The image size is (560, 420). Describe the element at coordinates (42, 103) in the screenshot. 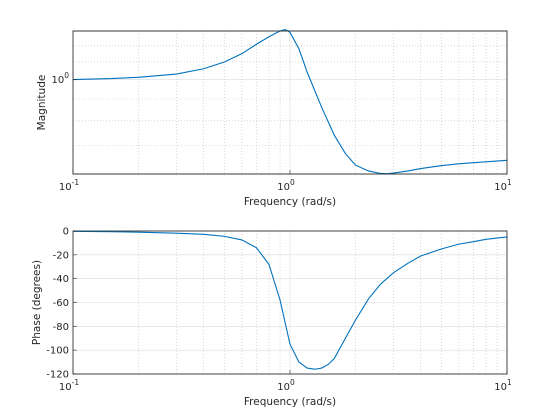

I see `magnitude-y-axis-label: Magnitude` at that location.